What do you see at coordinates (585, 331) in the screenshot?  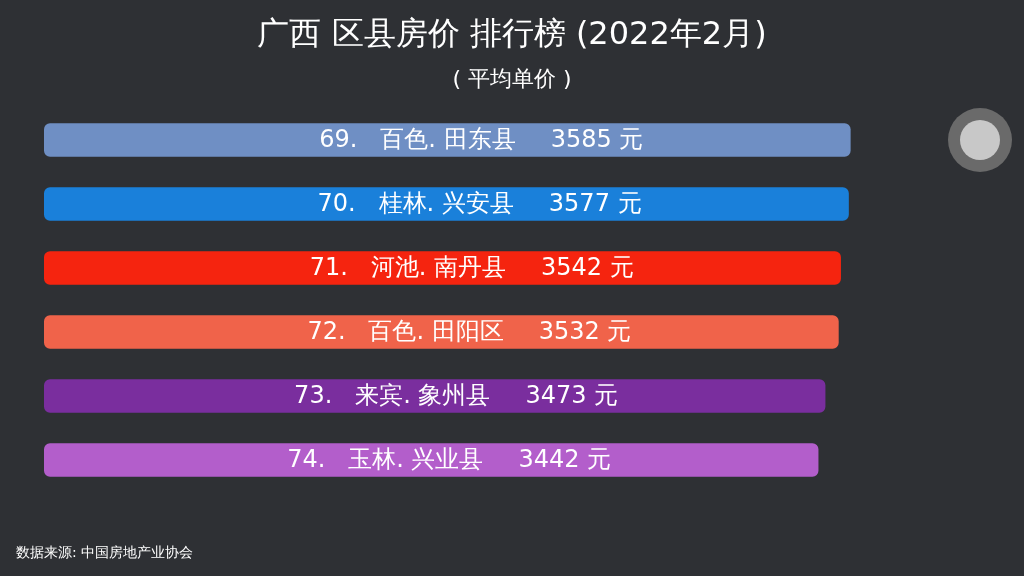 I see `data-label: 3532 元` at bounding box center [585, 331].